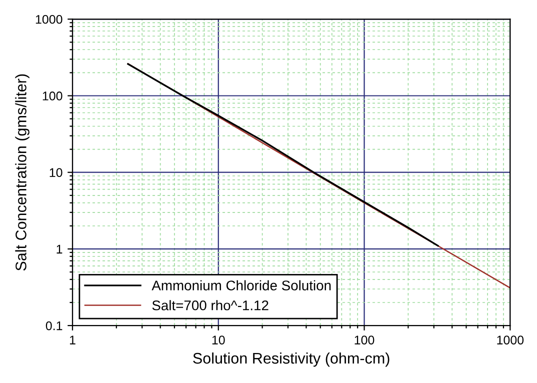 The image size is (537, 383). What do you see at coordinates (59, 249) in the screenshot?
I see `y-tick-label: 1` at bounding box center [59, 249].